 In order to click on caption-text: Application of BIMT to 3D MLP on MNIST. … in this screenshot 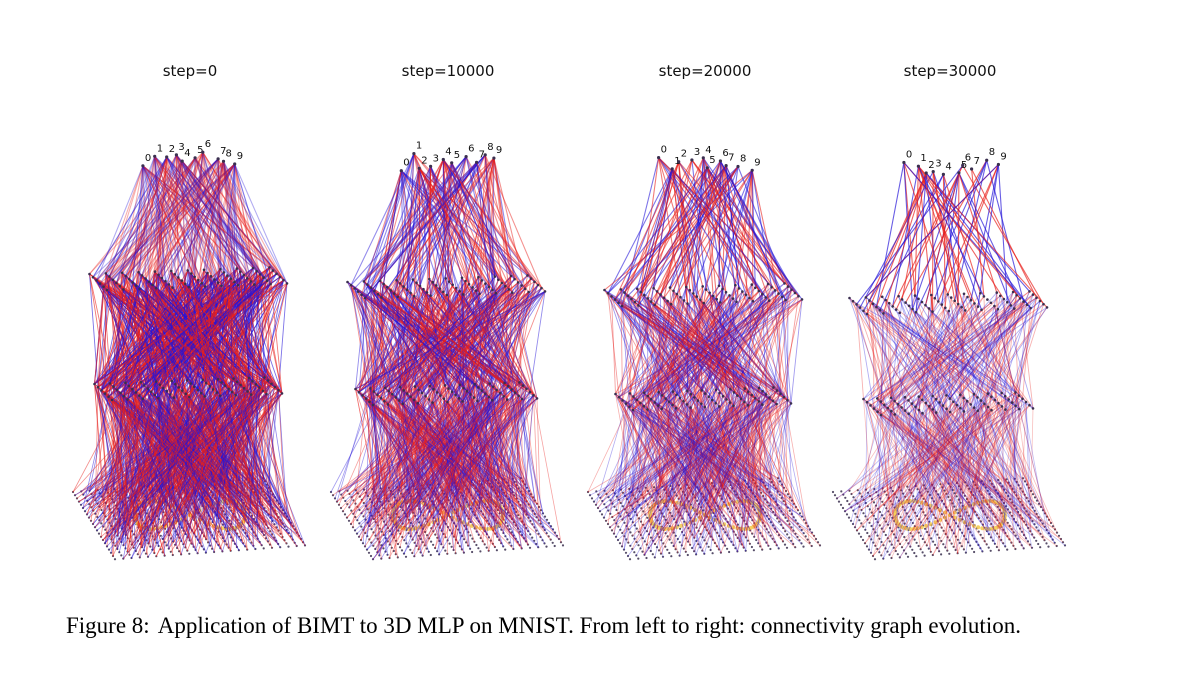, I will do `click(589, 625)`.